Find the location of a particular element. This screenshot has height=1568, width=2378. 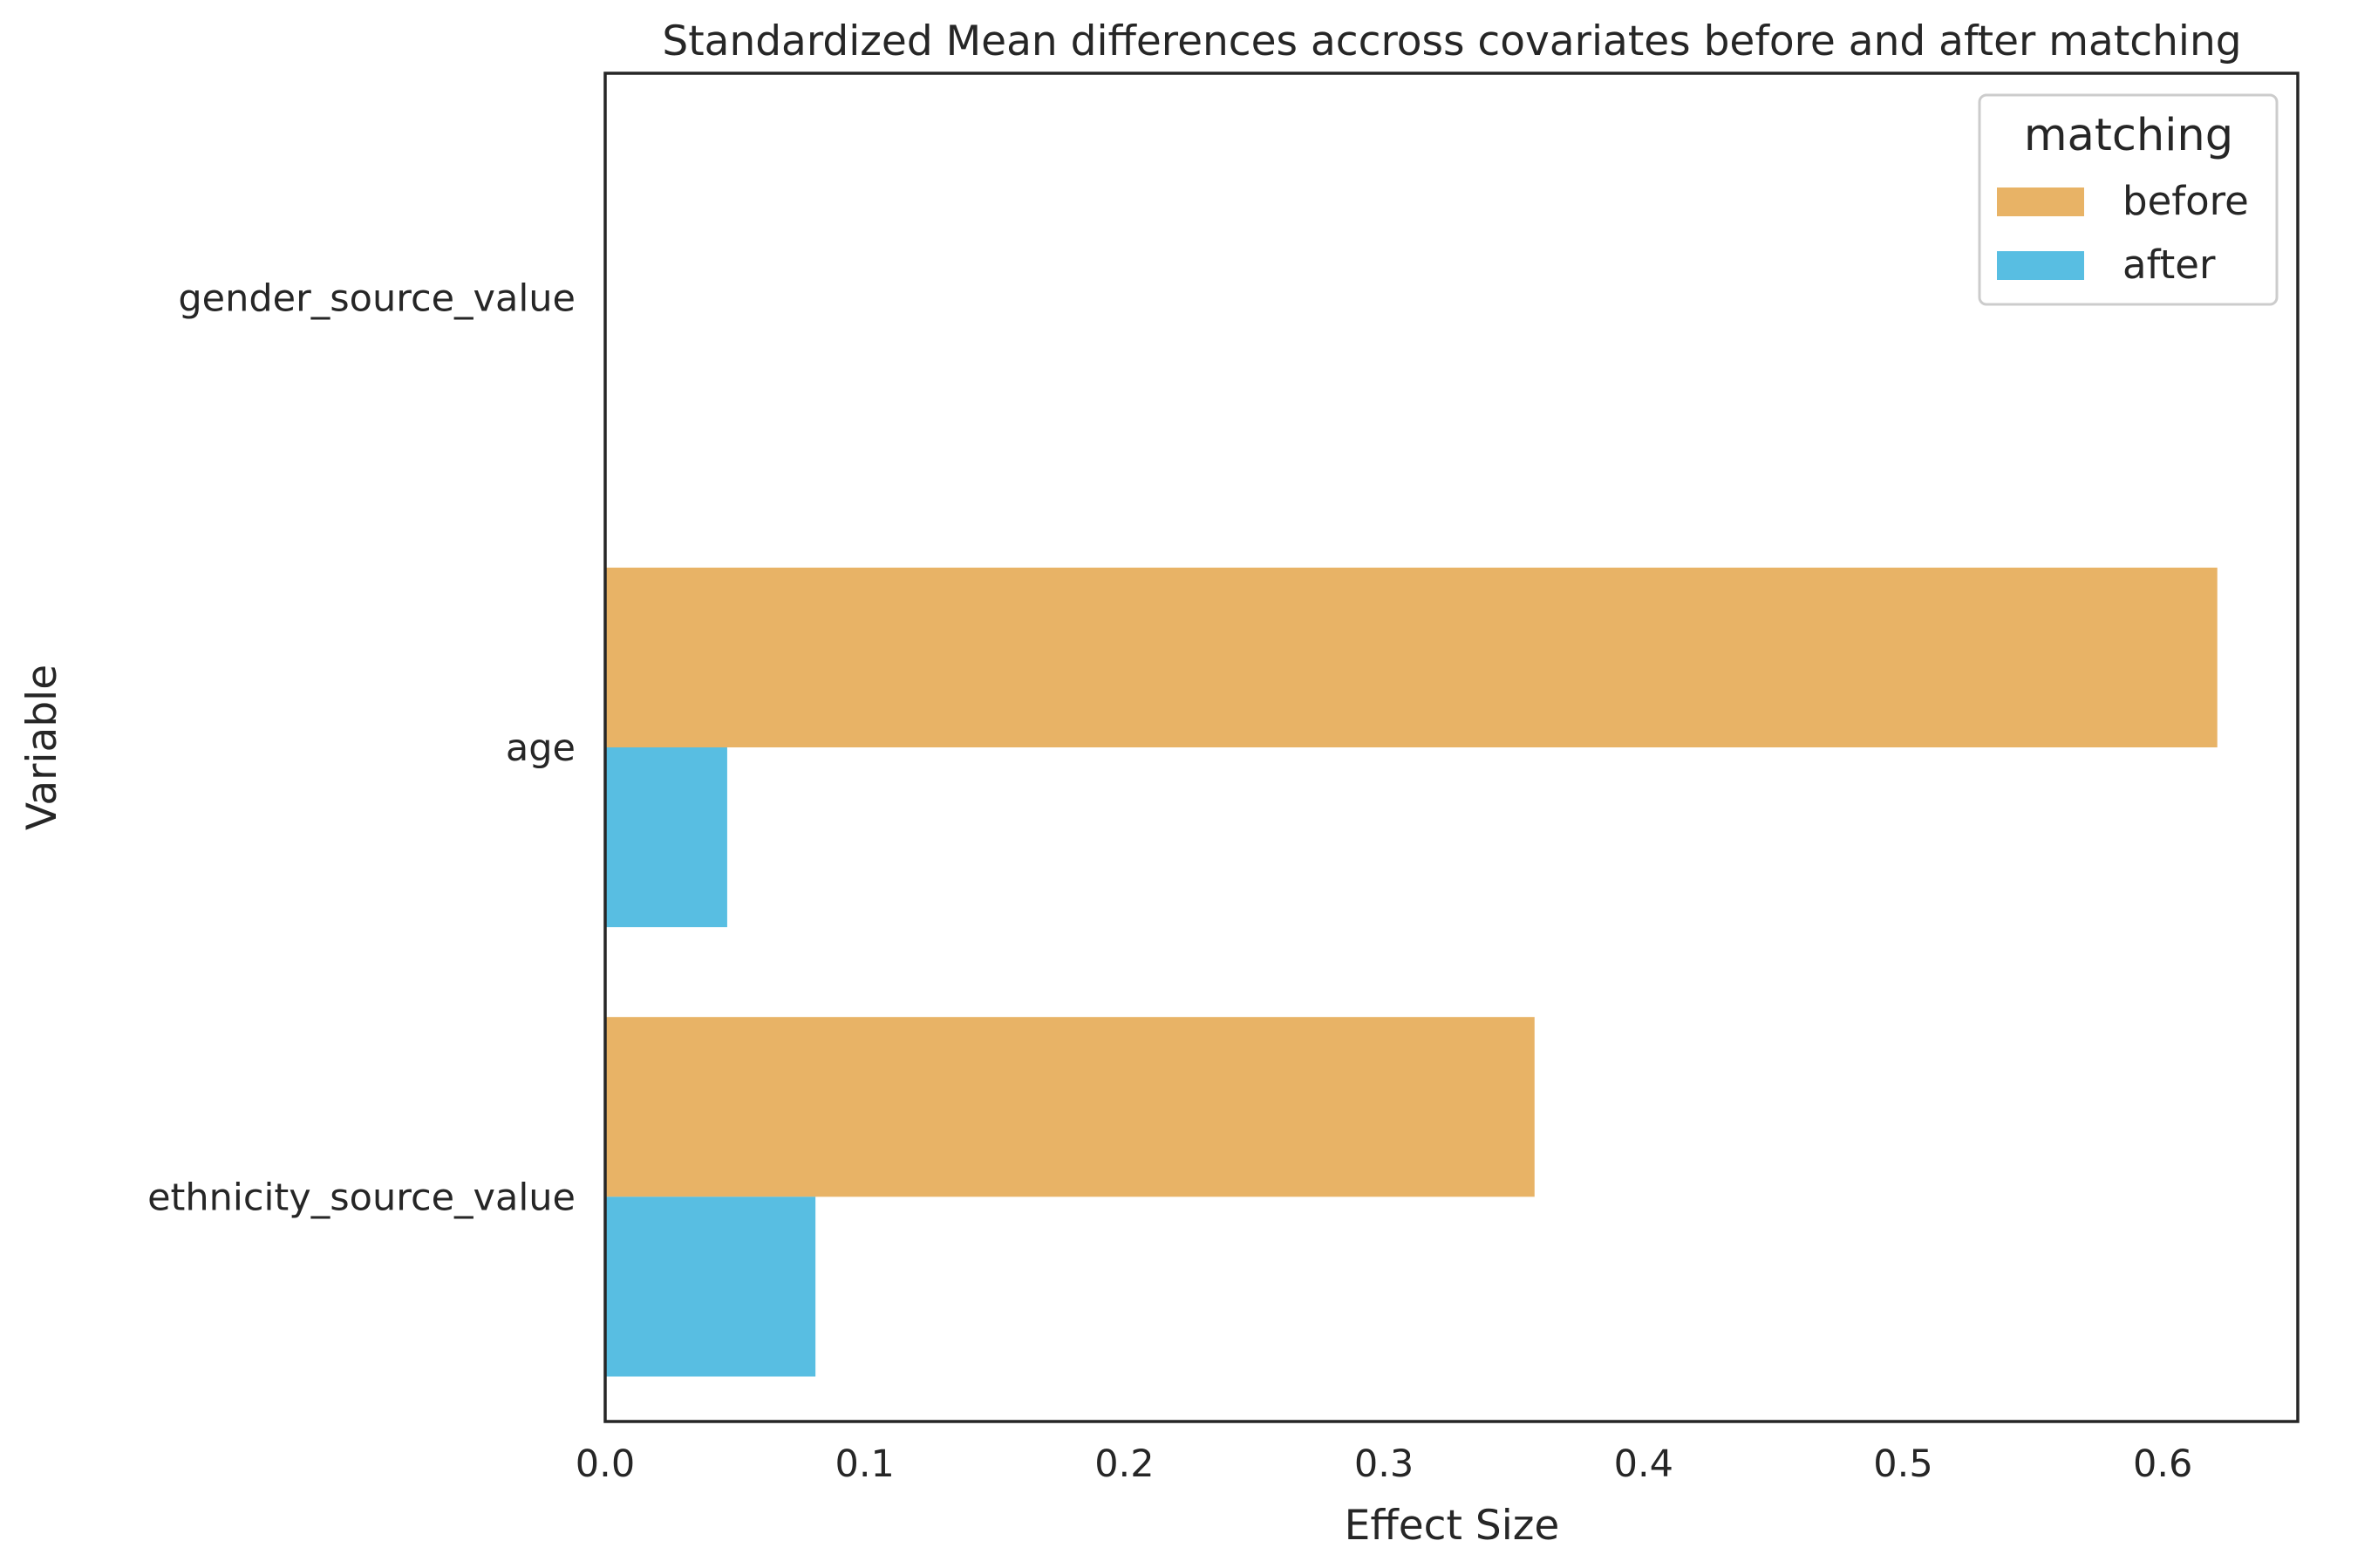

y-tick-label: age is located at coordinates (541, 748).